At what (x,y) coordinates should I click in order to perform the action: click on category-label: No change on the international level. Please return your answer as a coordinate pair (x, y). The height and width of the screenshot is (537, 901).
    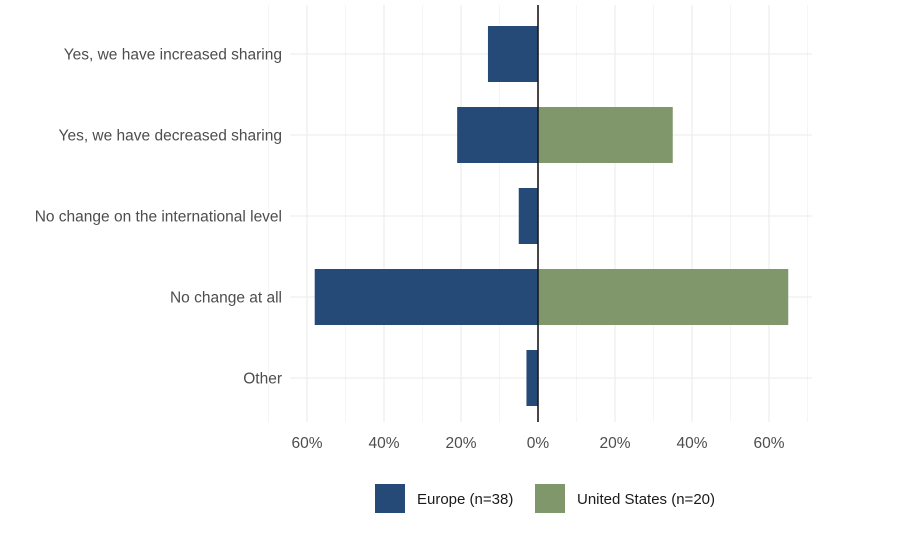
    Looking at the image, I should click on (158, 217).